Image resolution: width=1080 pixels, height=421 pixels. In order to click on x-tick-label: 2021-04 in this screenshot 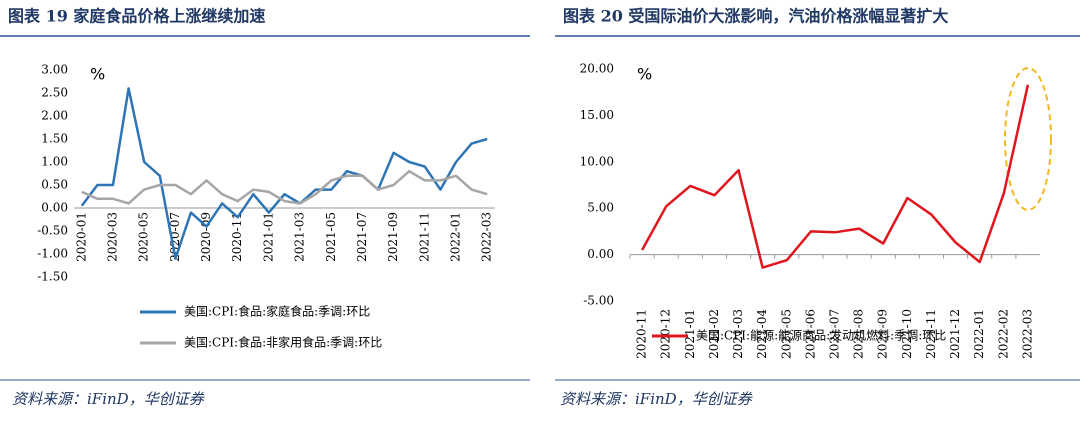, I will do `click(762, 334)`.